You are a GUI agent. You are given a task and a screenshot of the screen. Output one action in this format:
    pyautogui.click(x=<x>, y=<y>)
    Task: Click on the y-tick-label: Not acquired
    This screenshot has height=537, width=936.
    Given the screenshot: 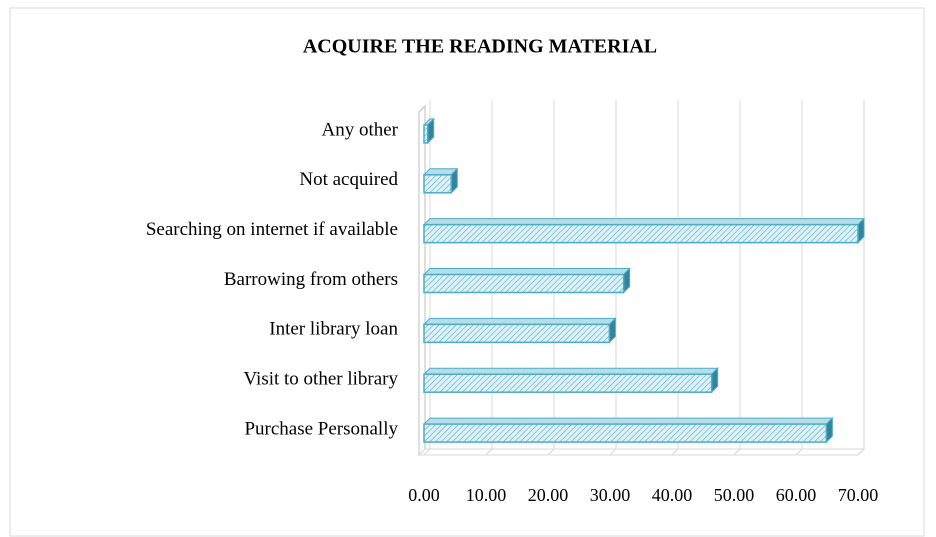 What is the action you would take?
    pyautogui.click(x=348, y=179)
    